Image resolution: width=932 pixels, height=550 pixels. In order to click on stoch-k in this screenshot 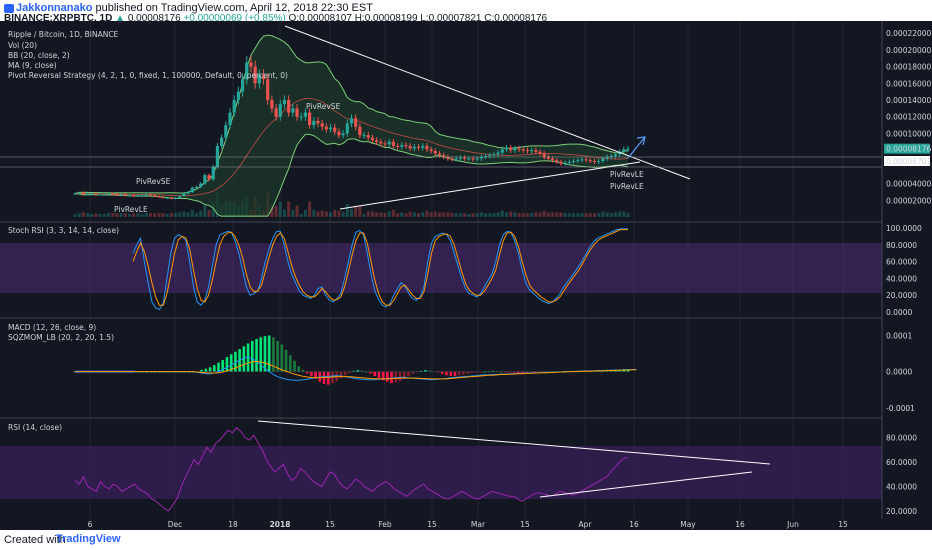, I will do `click(380, 269)`.